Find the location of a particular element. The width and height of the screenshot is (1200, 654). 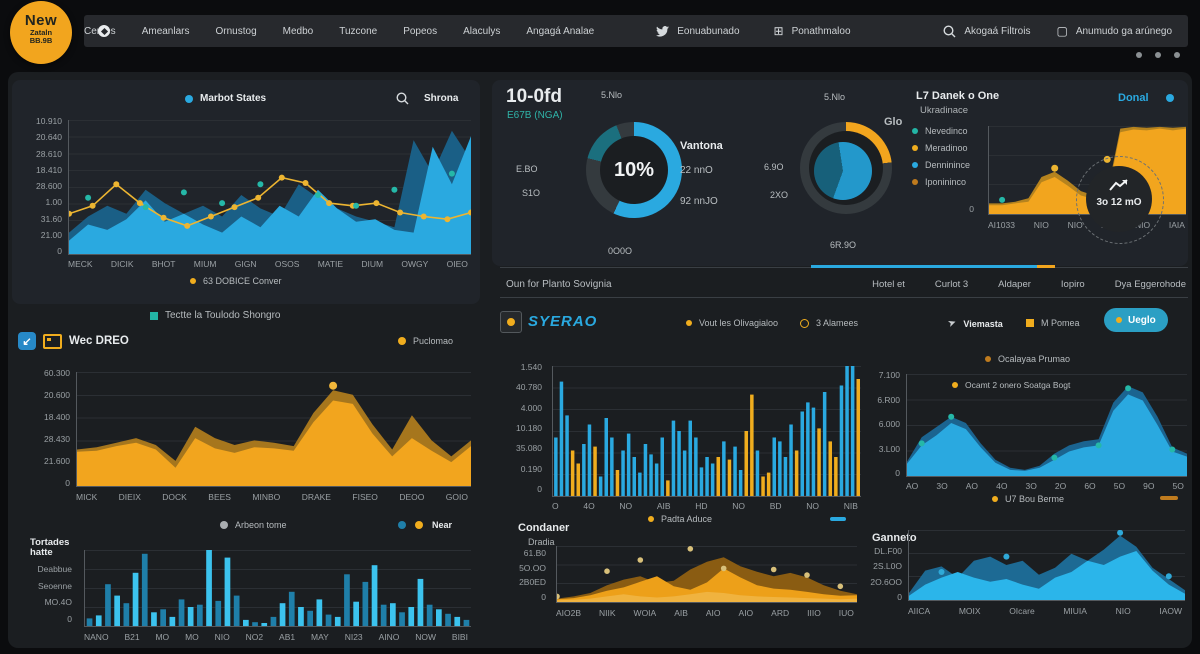

gray-dot-icon is located at coordinates (224, 525).